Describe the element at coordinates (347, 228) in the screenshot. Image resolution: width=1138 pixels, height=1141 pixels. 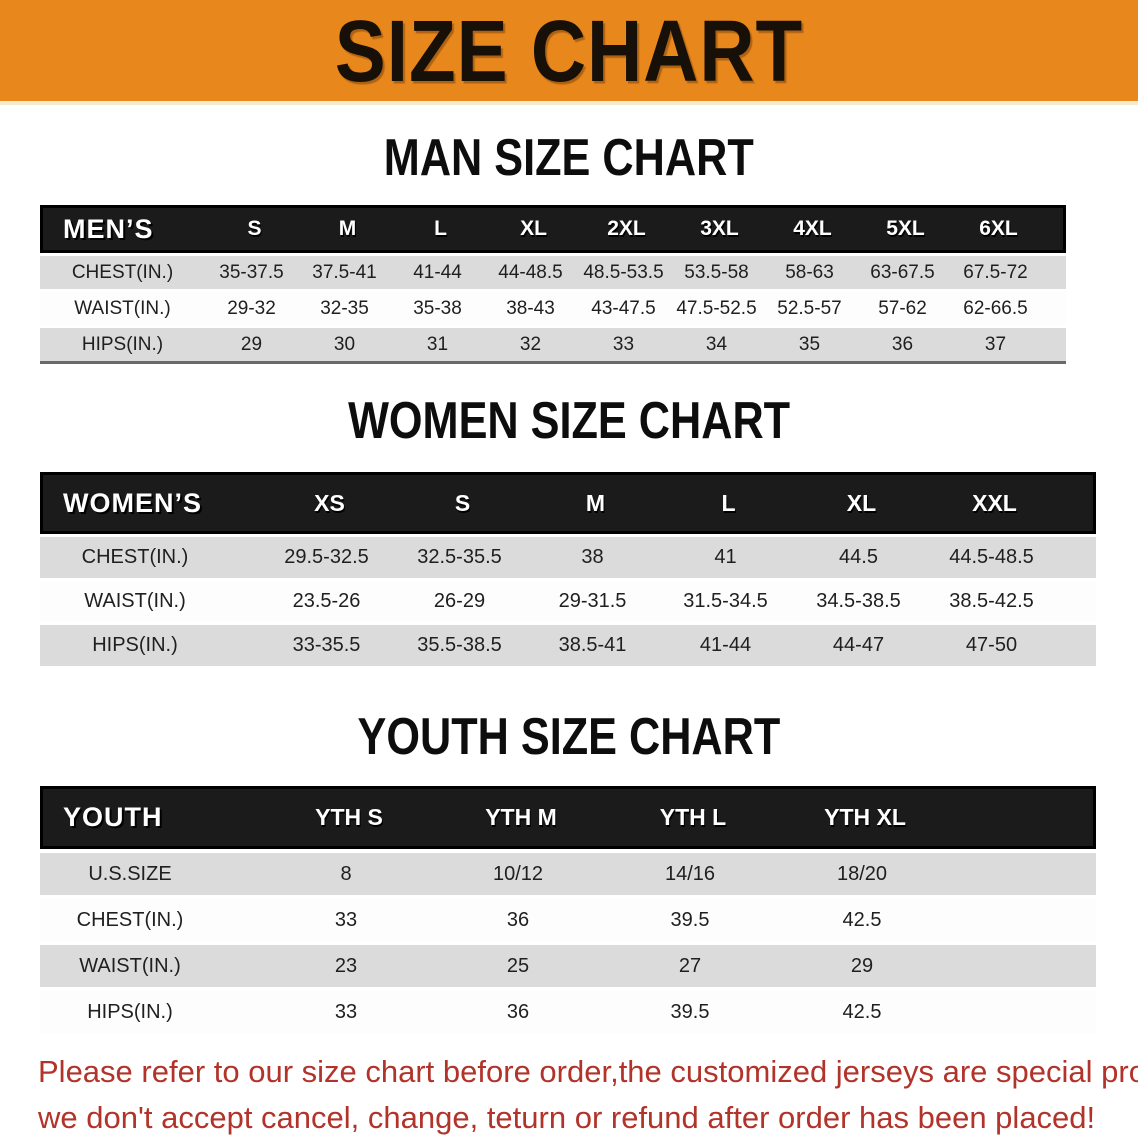
I see `column-header: M` at that location.